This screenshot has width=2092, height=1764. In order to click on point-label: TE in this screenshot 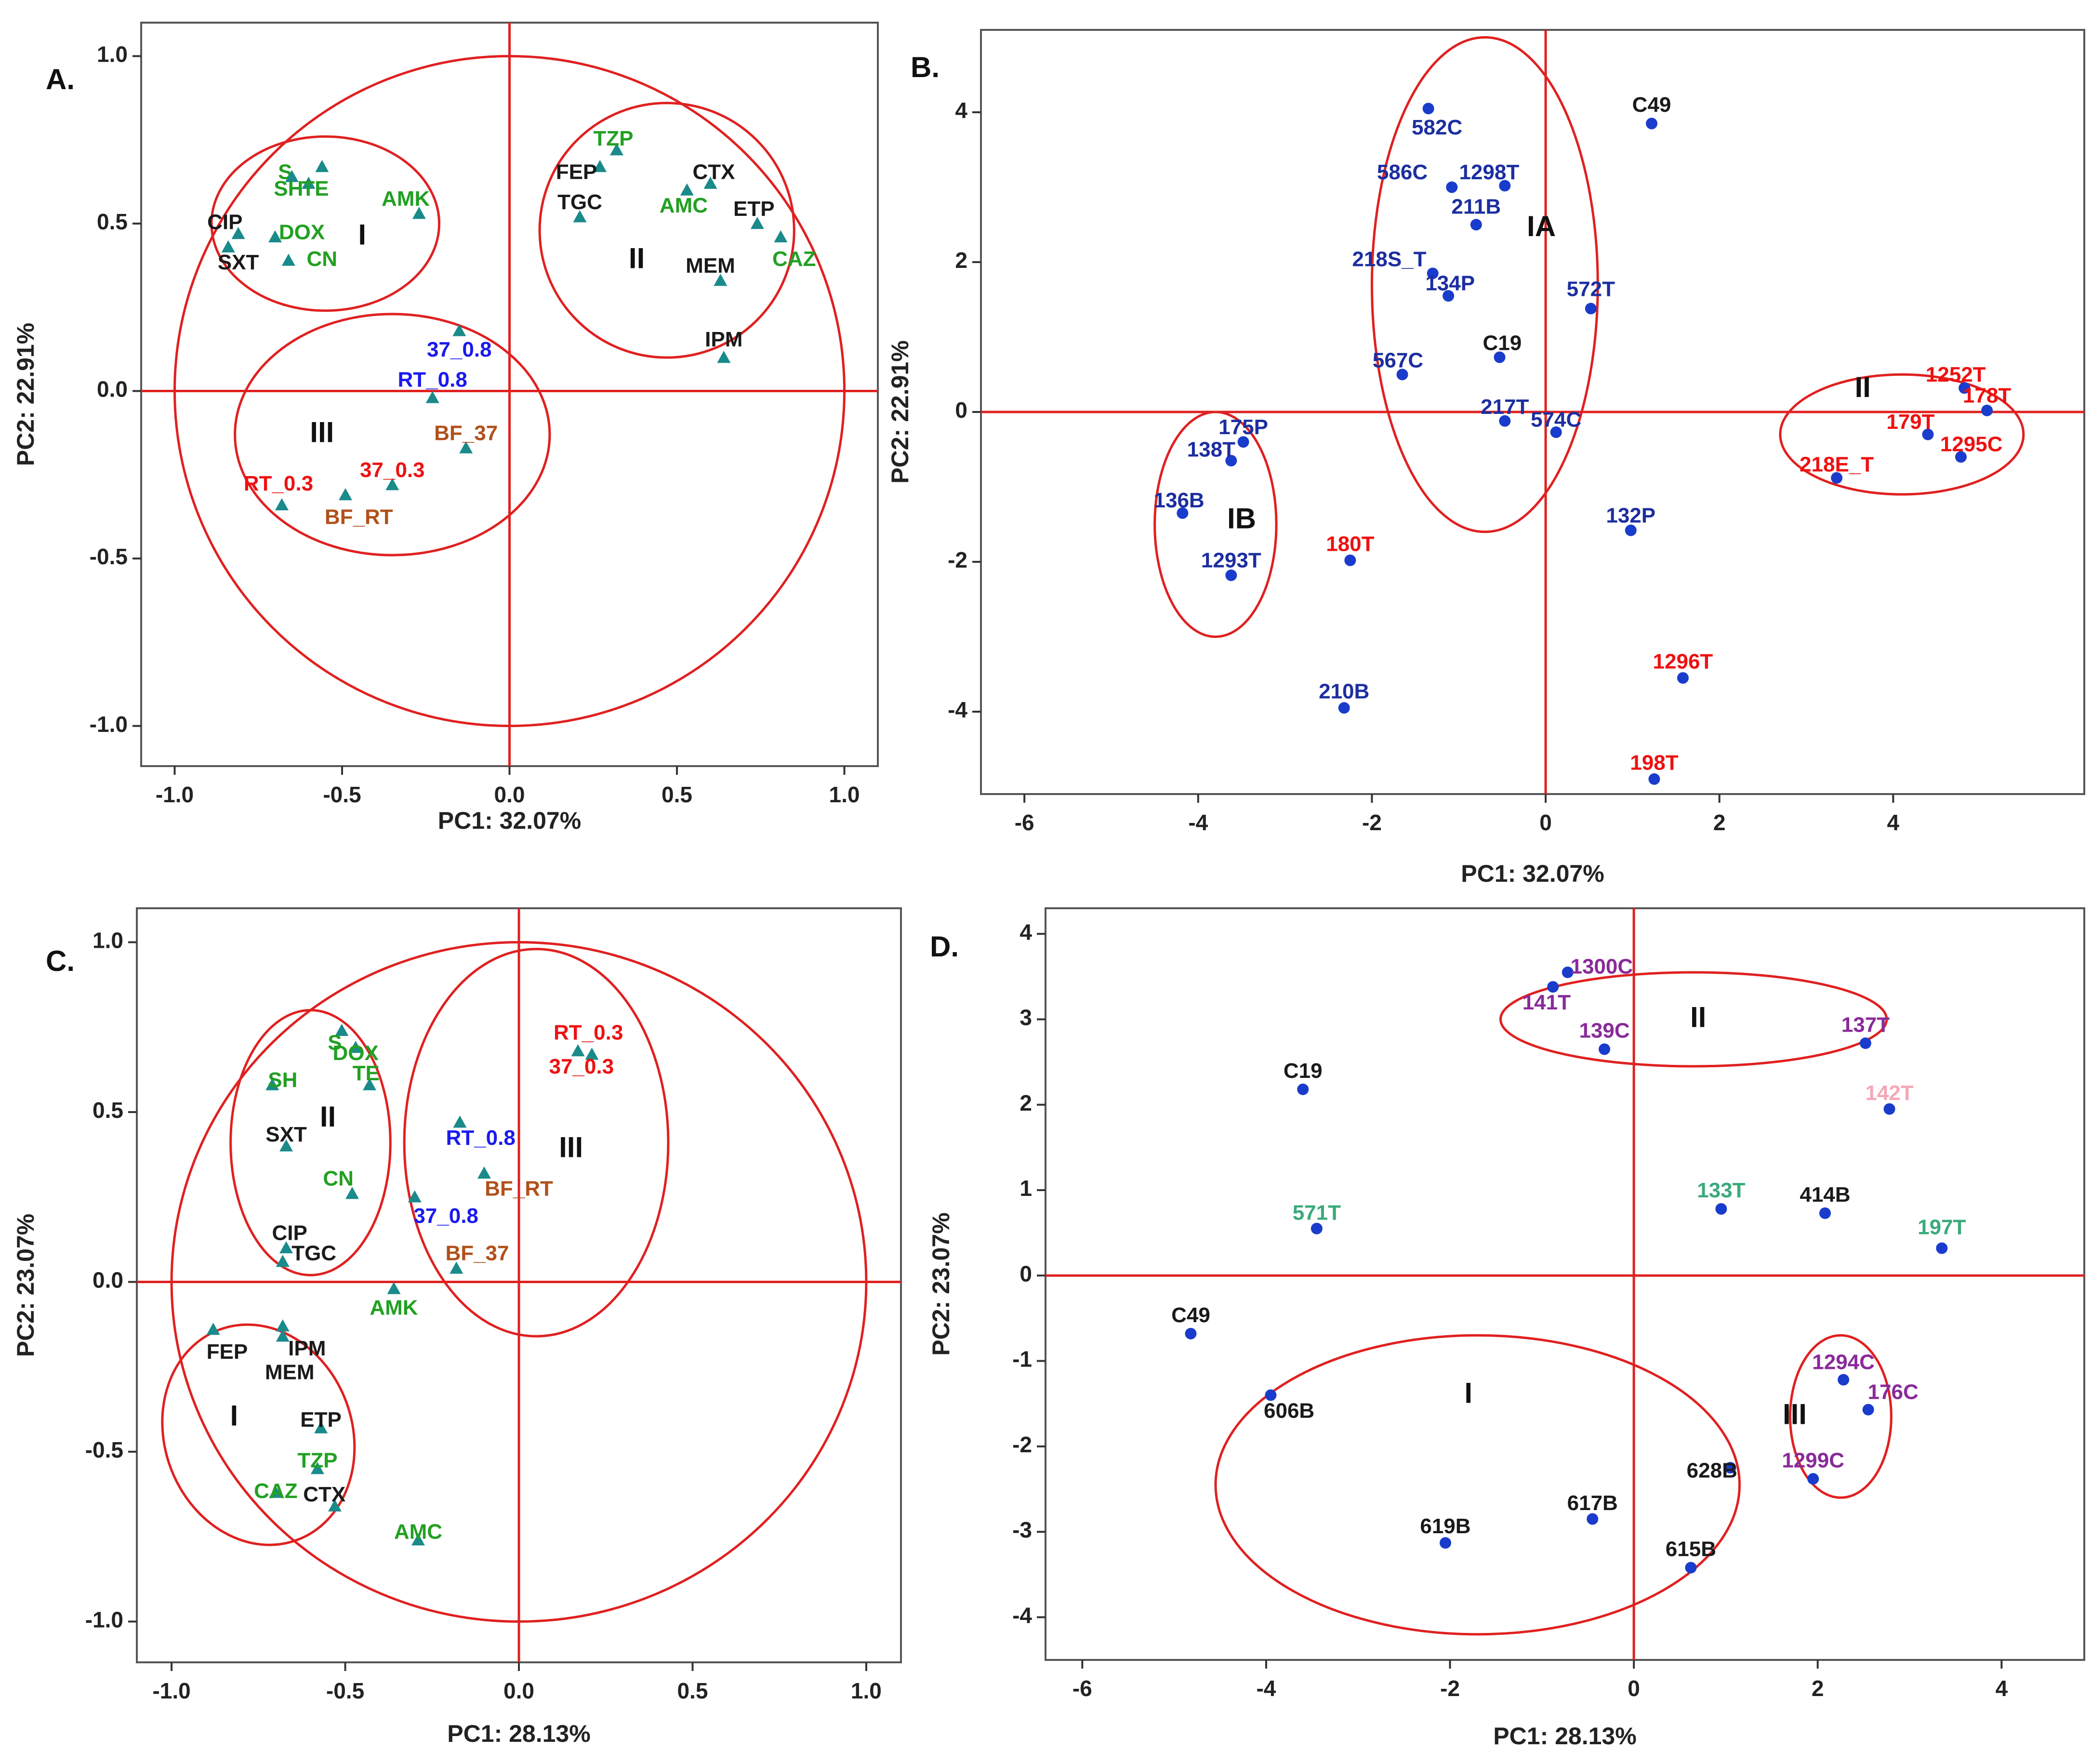, I will do `click(315, 189)`.